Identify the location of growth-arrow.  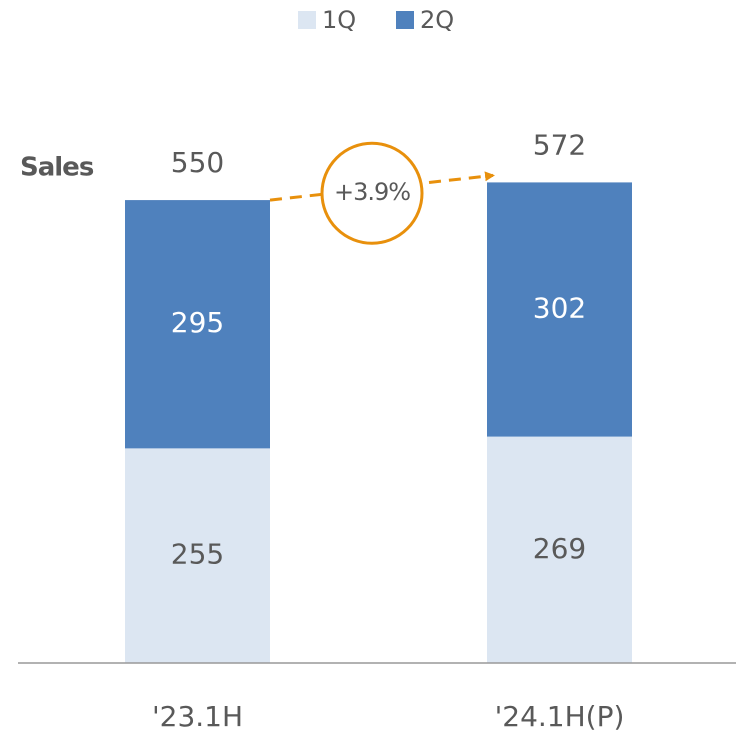
(382, 186).